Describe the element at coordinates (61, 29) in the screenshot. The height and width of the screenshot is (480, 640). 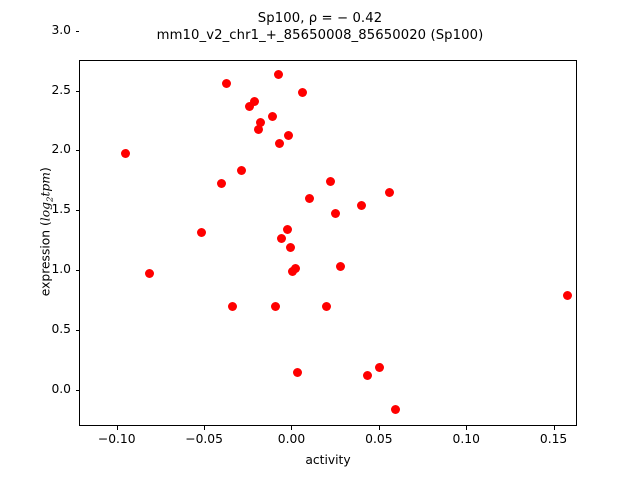
I see `y-axis-tick-label: 3.0` at that location.